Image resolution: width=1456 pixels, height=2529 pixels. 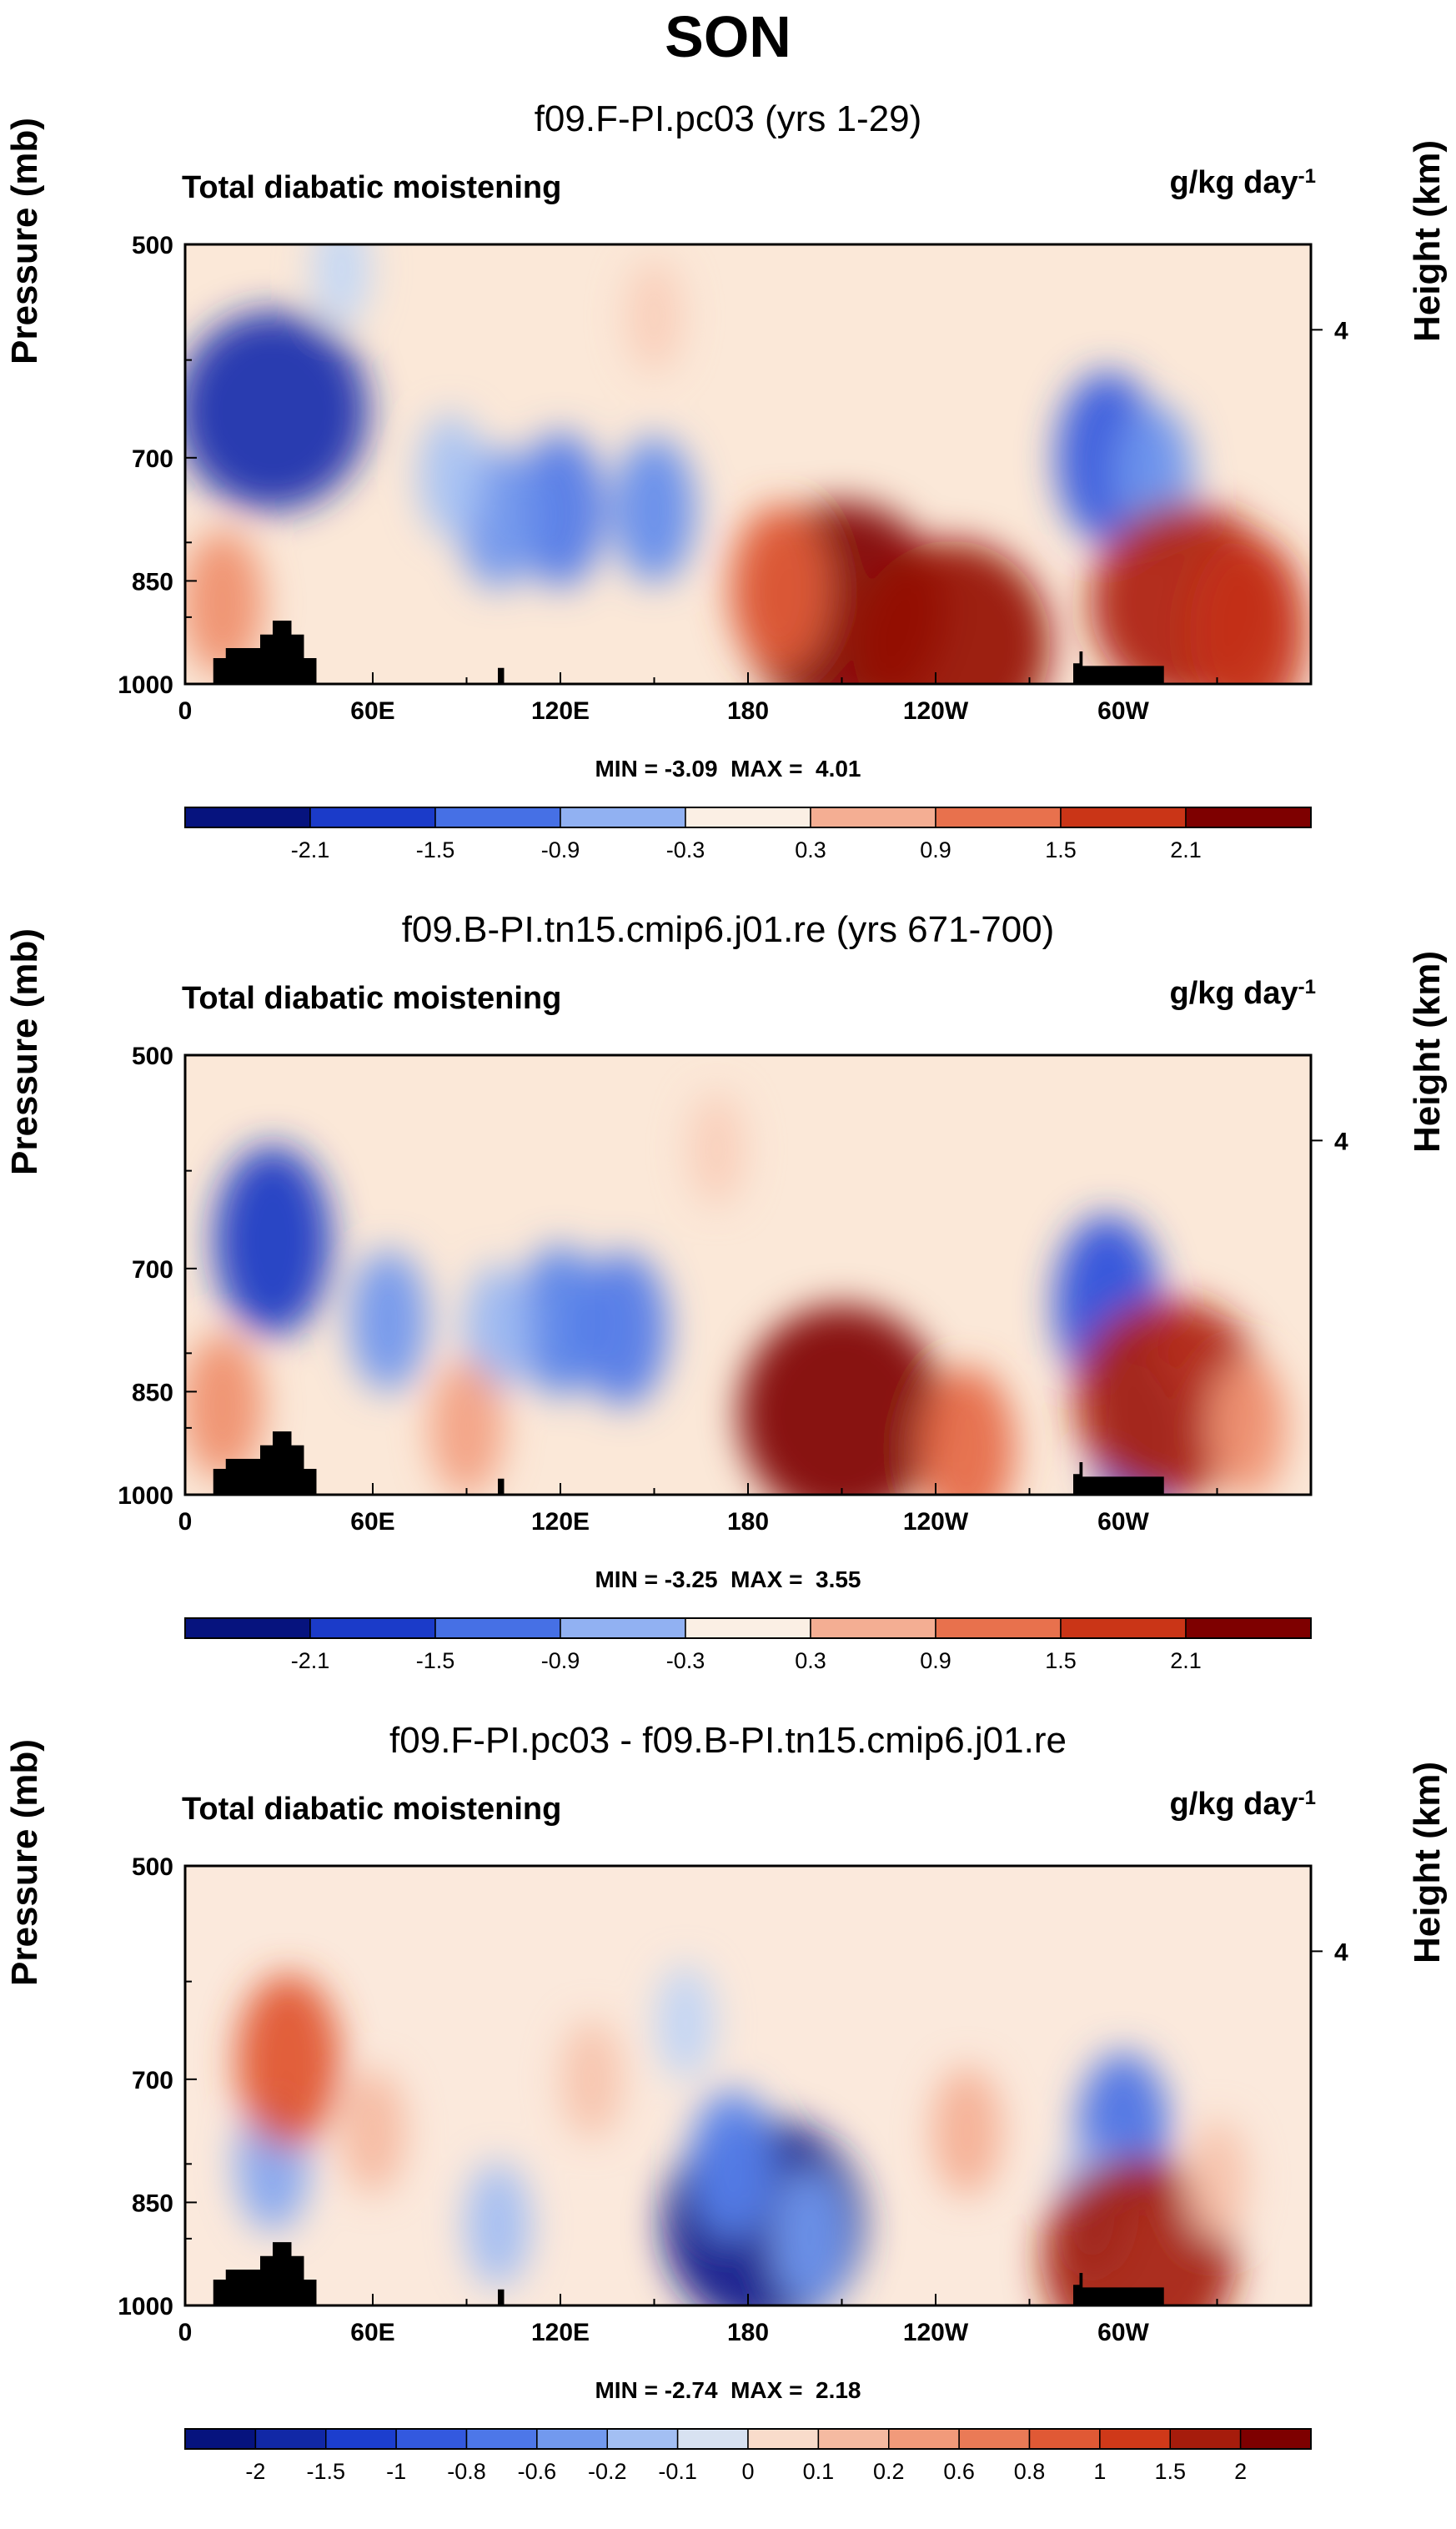 I want to click on y-tick-label: 500, so click(x=152, y=1056).